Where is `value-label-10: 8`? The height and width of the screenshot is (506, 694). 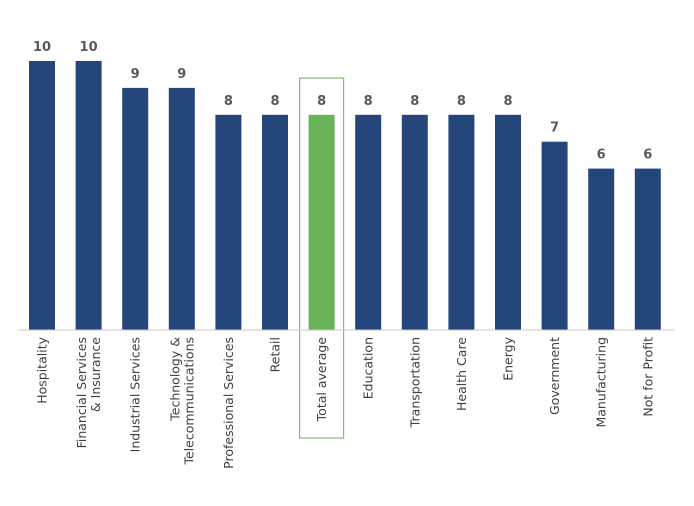
value-label-10: 8 is located at coordinates (507, 101).